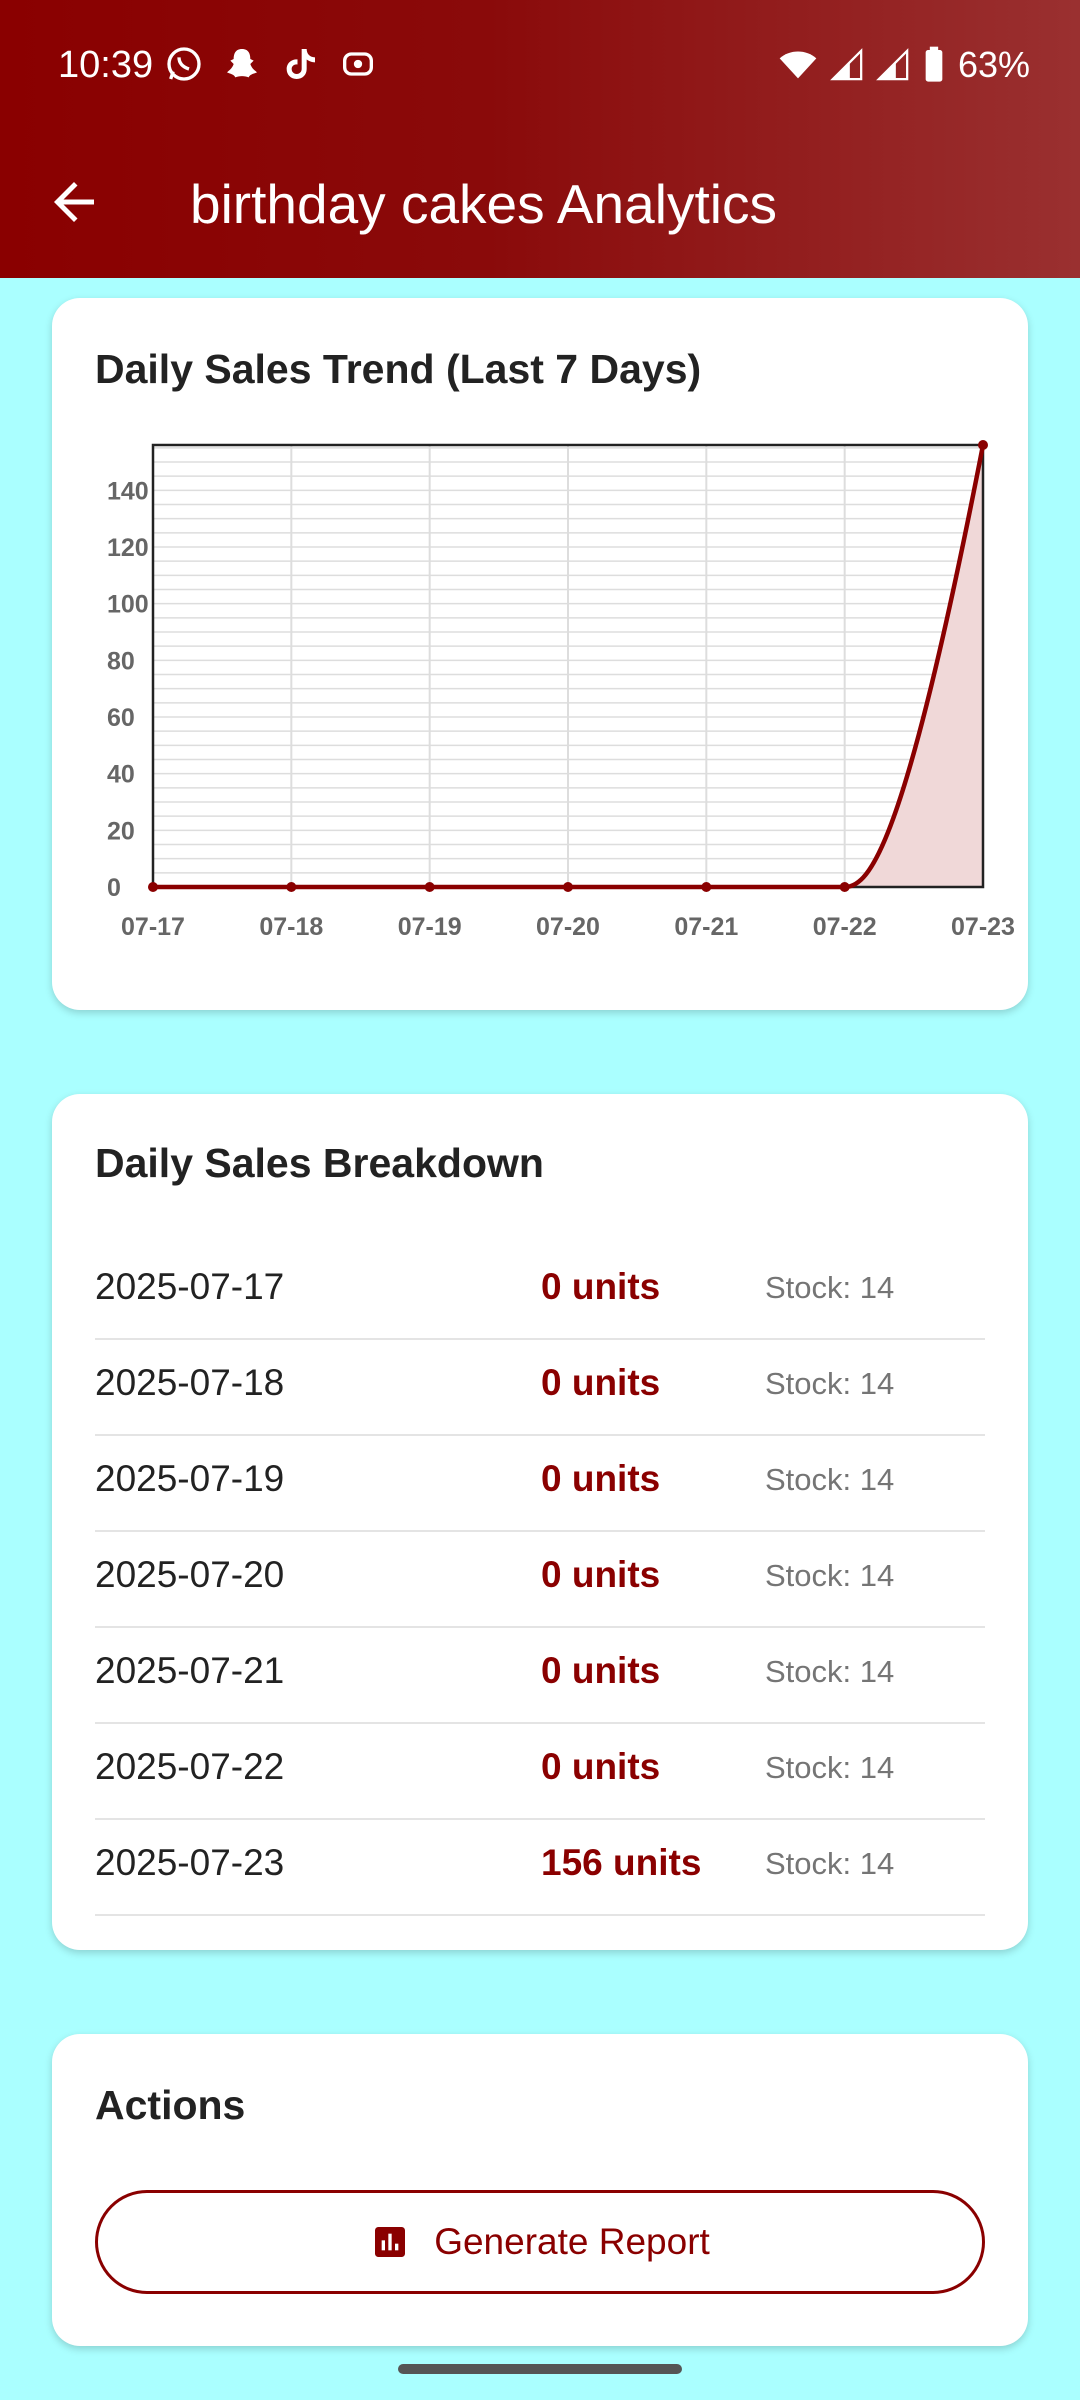 This screenshot has height=2400, width=1080. Describe the element at coordinates (540, 1676) in the screenshot. I see `list-item: 2025-07-21 0 units Stock: 14` at that location.